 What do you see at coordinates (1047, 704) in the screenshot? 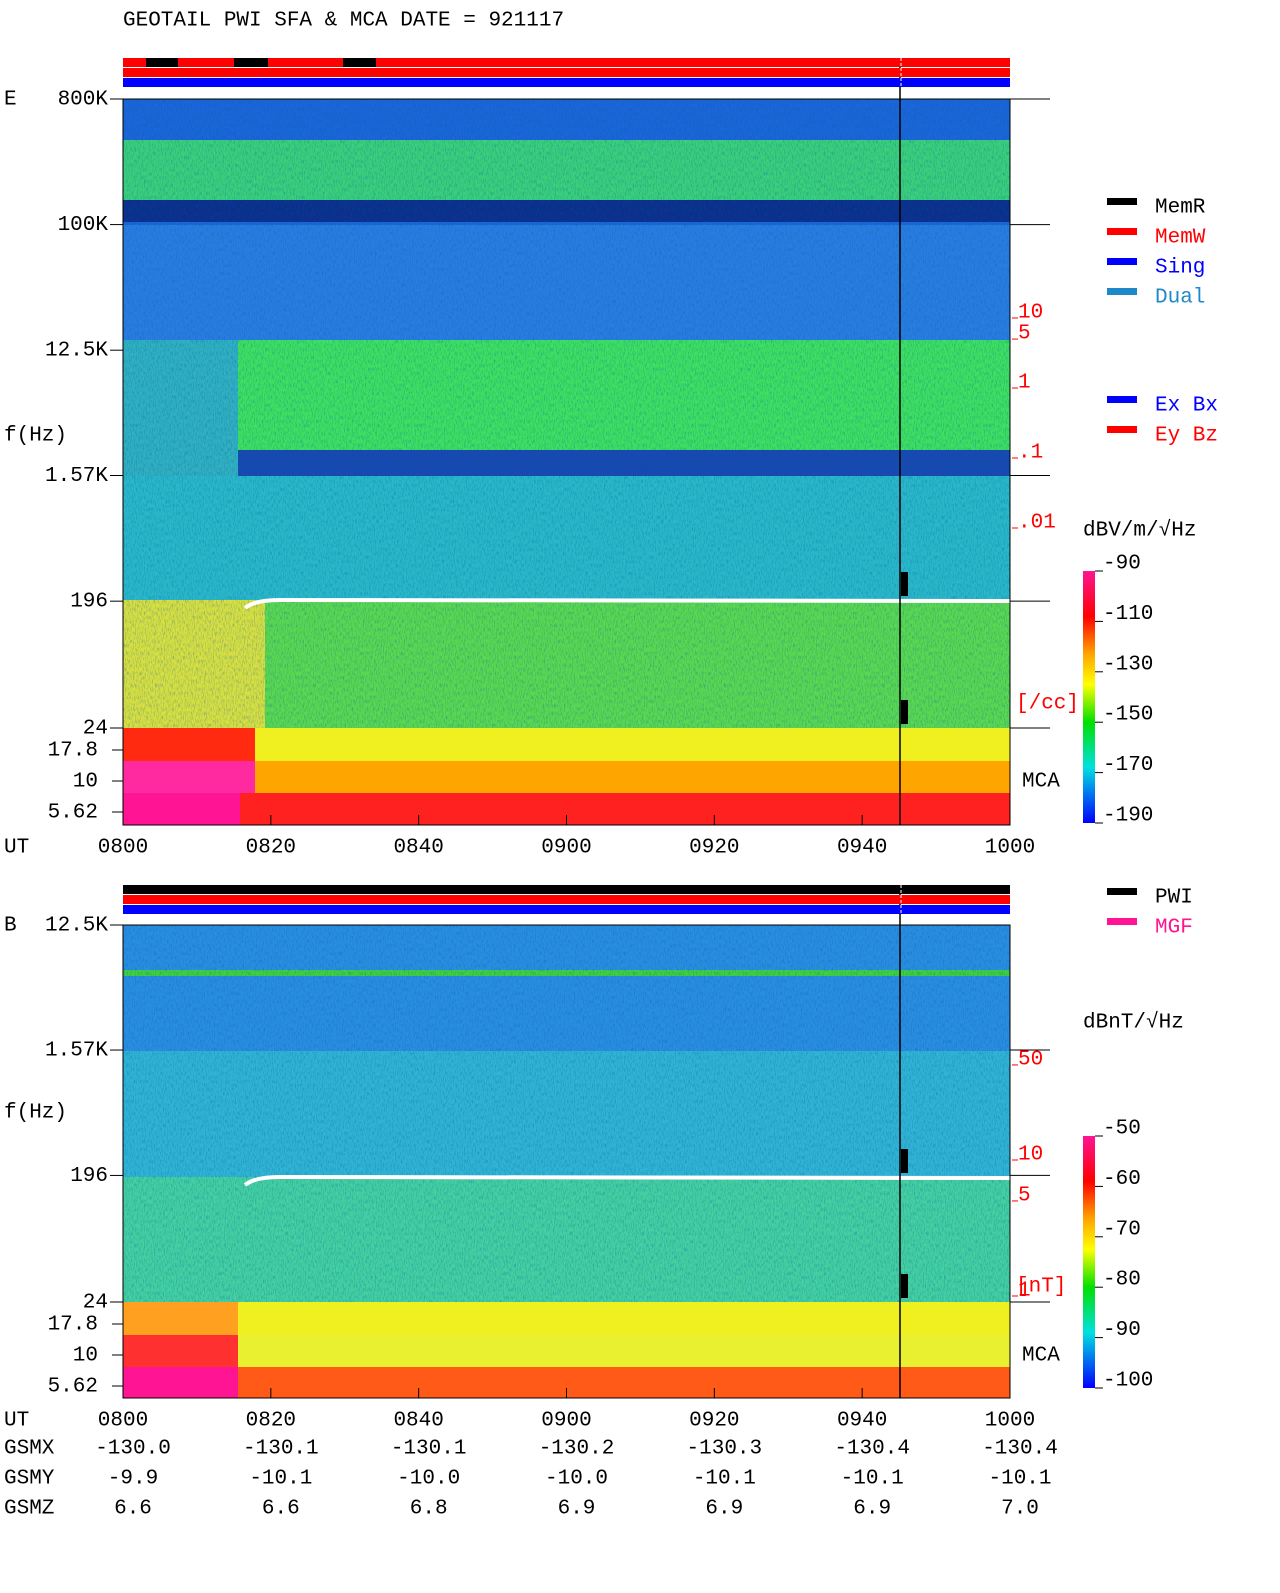
I see `density-unit: [/cc]` at bounding box center [1047, 704].